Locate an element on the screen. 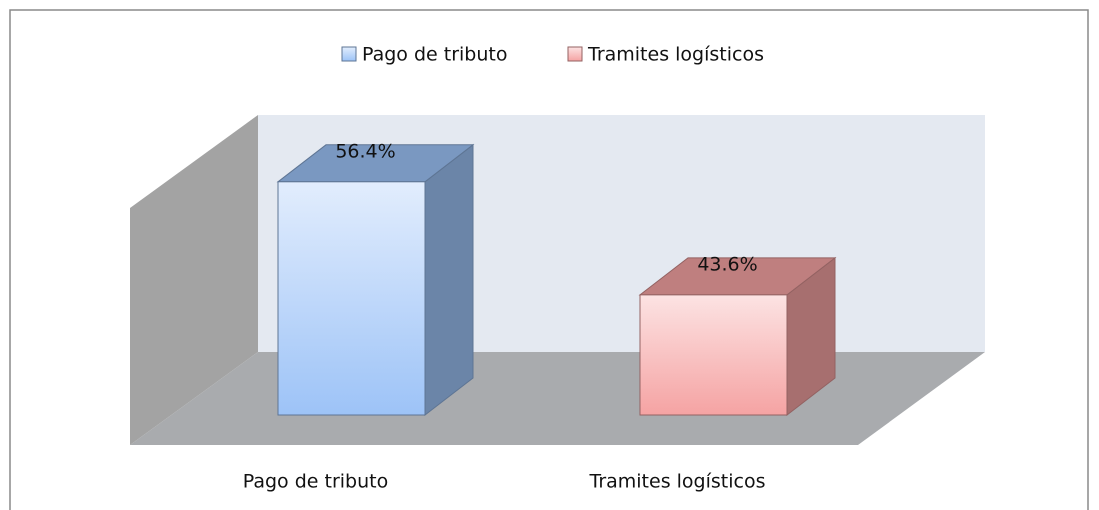 The image size is (1099, 510). side-wall is located at coordinates (194, 280).